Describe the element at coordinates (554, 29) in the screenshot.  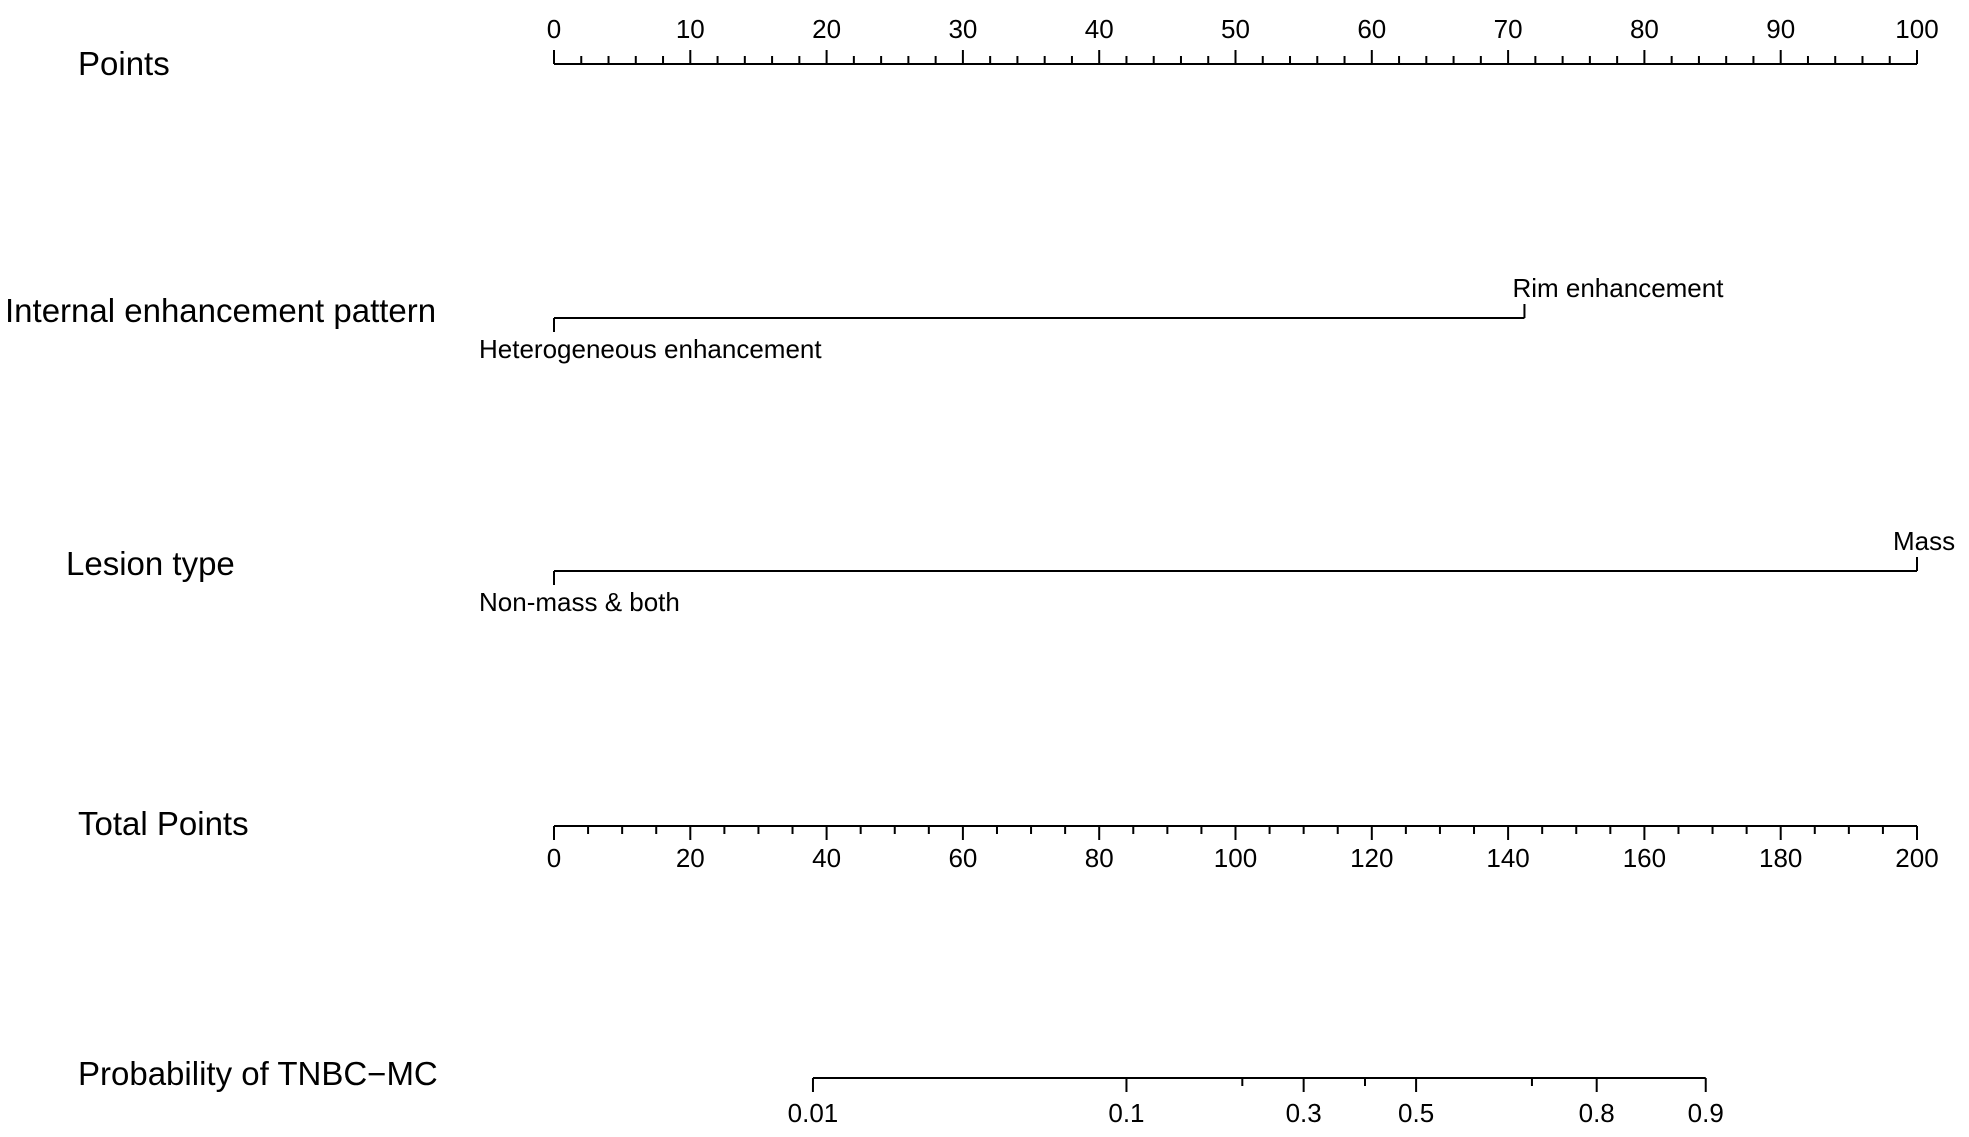
I see `points-tick-label: 0` at that location.